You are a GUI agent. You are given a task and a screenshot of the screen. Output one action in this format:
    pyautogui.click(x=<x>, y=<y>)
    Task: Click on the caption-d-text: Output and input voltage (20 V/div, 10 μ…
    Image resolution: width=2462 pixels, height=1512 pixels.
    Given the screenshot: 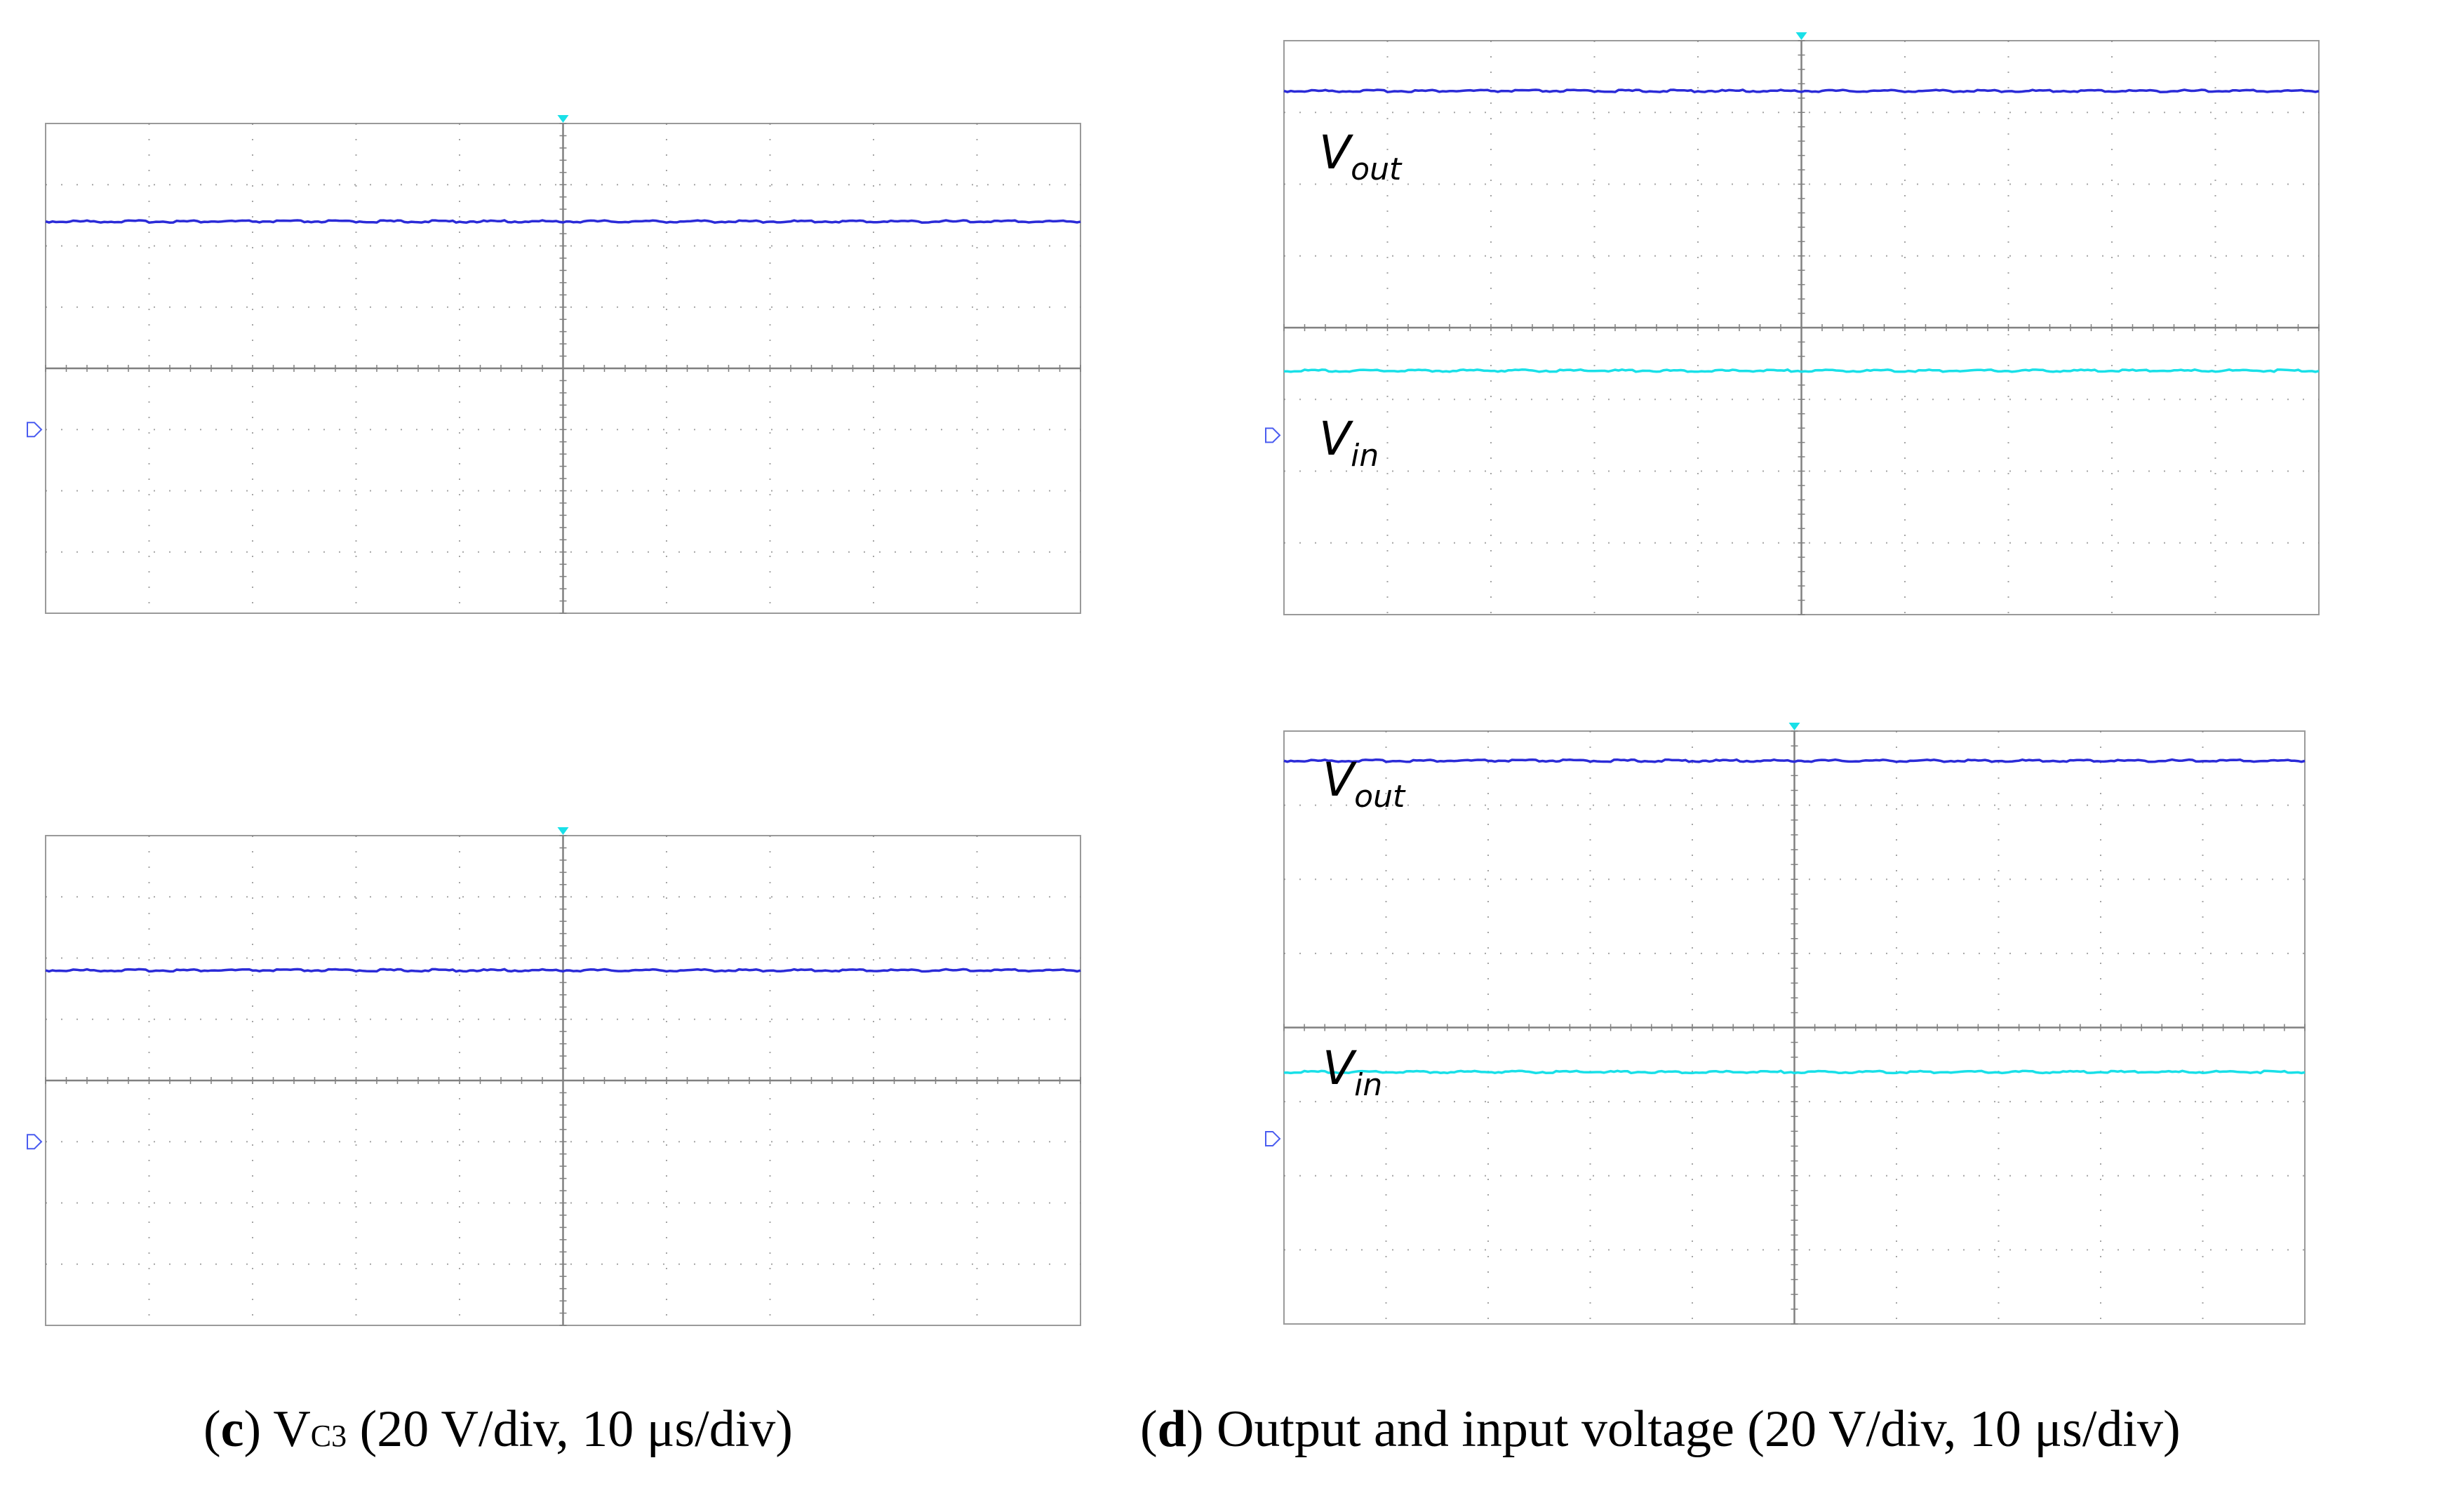 What is the action you would take?
    pyautogui.click(x=1692, y=1429)
    